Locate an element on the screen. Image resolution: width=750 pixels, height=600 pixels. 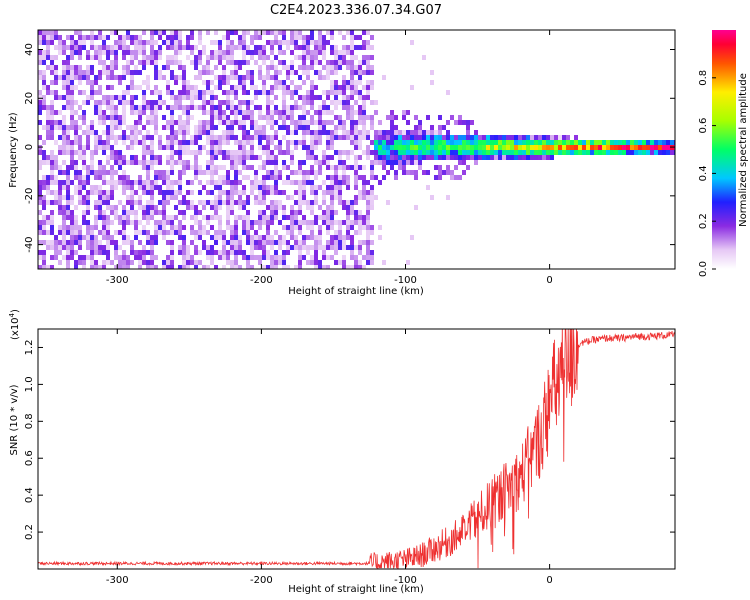
y-tick-label: 0.4 is located at coordinates (29, 495).